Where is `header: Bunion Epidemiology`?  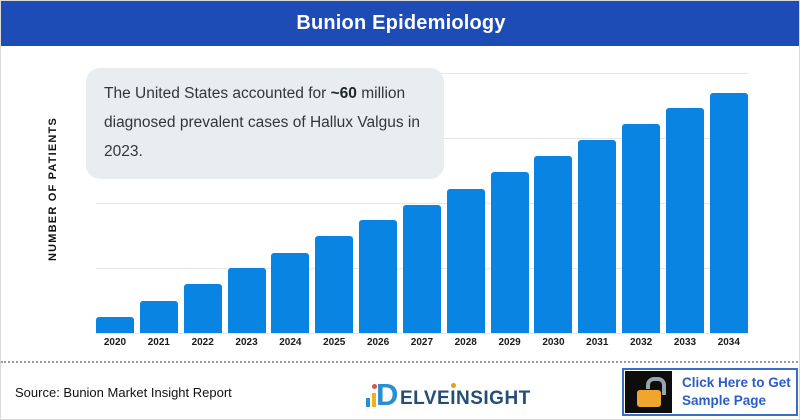 header: Bunion Epidemiology is located at coordinates (400, 23).